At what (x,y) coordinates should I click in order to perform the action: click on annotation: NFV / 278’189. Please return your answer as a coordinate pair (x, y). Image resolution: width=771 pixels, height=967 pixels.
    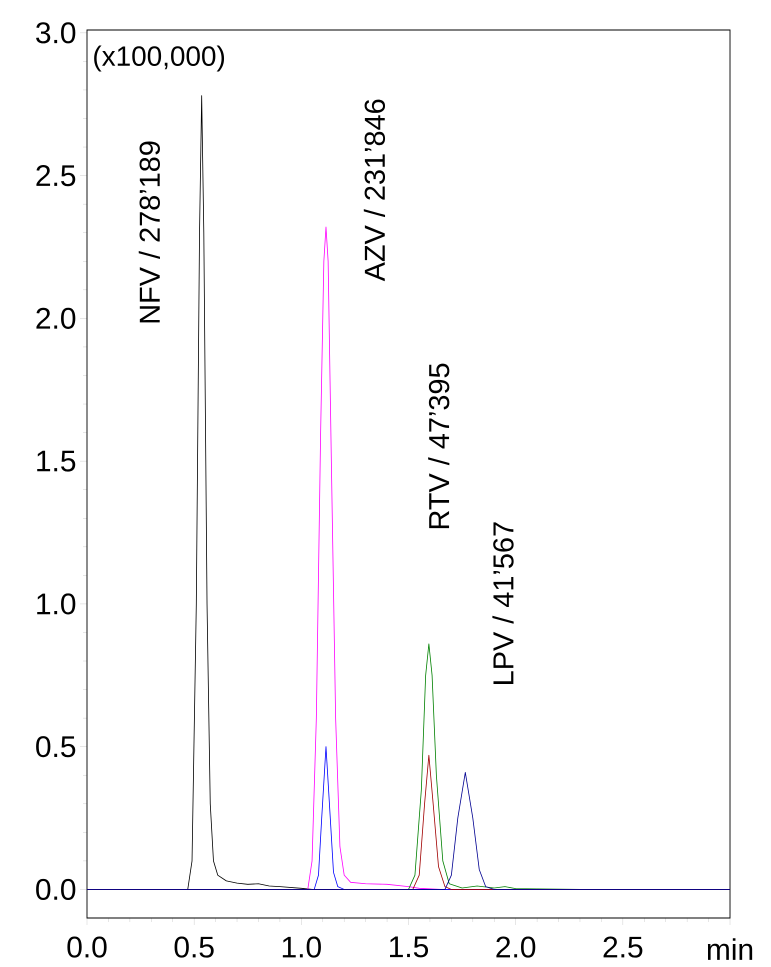
    Looking at the image, I should click on (149, 232).